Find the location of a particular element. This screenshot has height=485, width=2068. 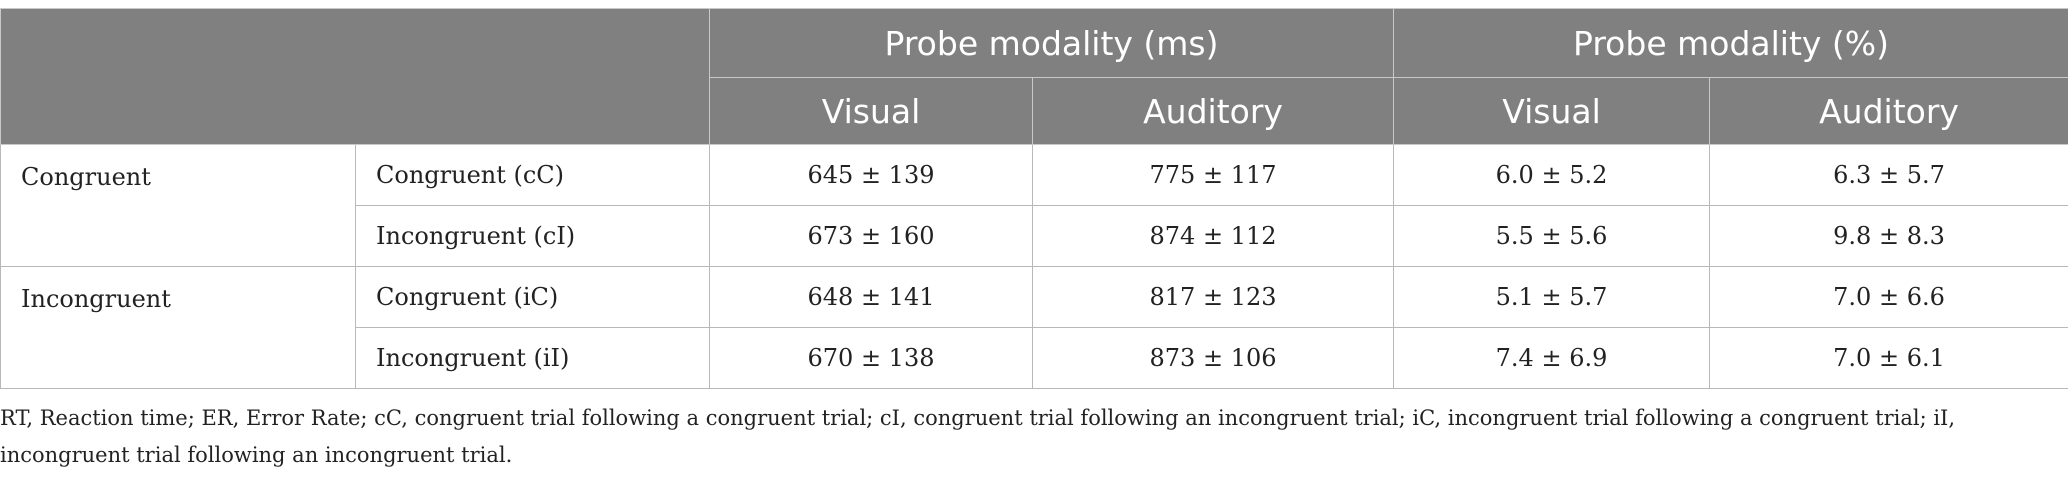

value-pct-auditory: 7.0 ± 6.1 is located at coordinates (1888, 358).